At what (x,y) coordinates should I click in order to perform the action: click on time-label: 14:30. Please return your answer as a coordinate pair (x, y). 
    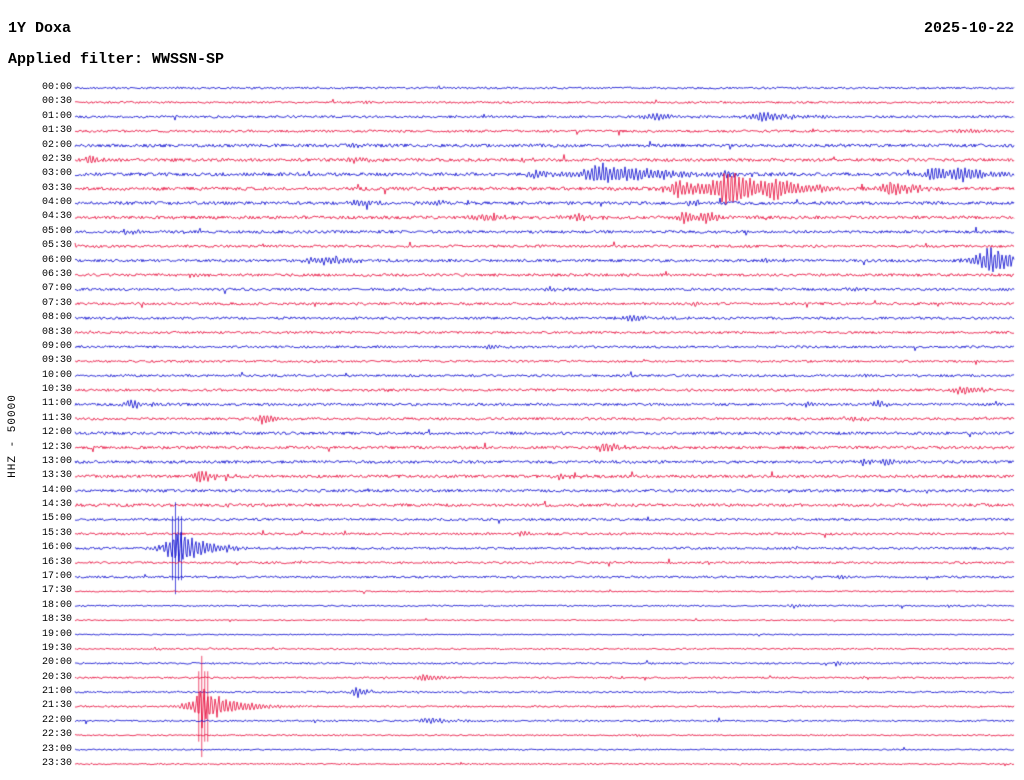
    Looking at the image, I should click on (56, 505).